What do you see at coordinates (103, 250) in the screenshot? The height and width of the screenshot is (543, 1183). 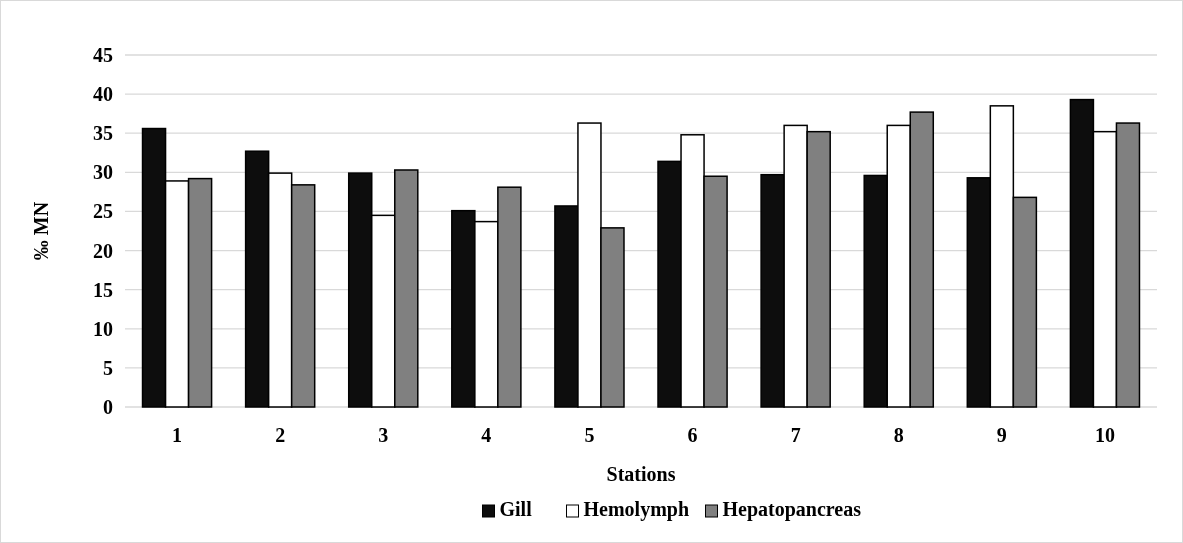 I see `y-tick-label: 20` at bounding box center [103, 250].